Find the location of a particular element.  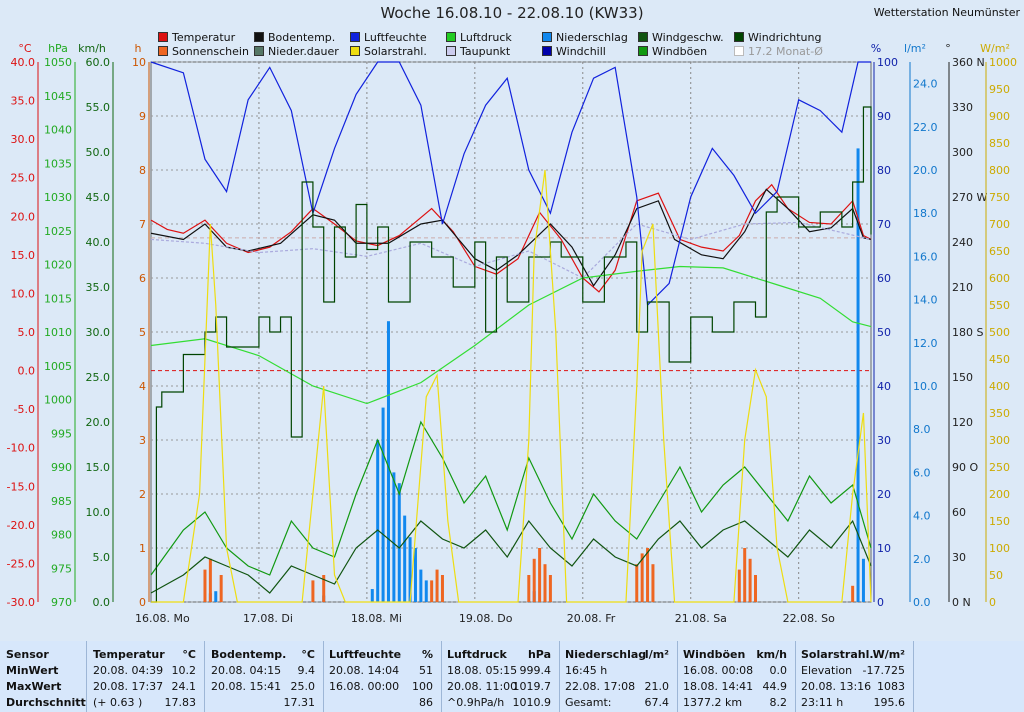

legend-label: Bodentemp. is located at coordinates (302, 37).